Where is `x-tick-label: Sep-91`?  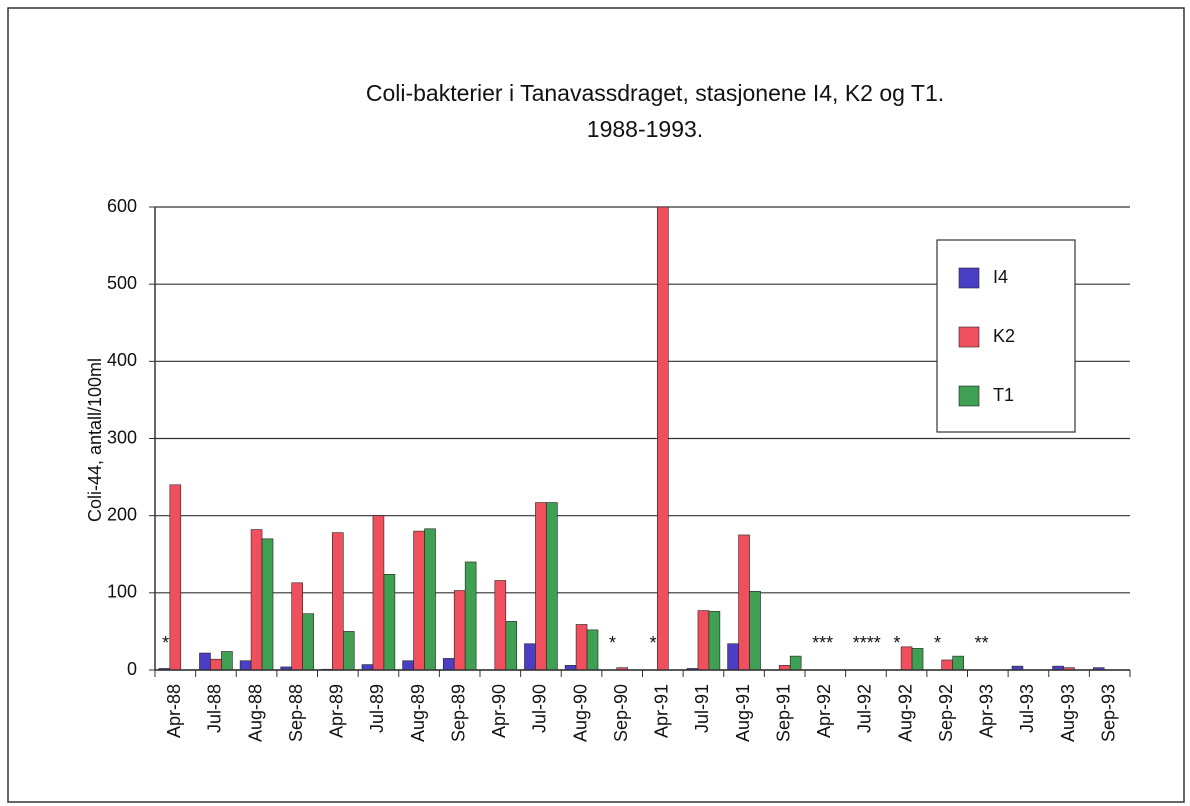 x-tick-label: Sep-91 is located at coordinates (783, 713).